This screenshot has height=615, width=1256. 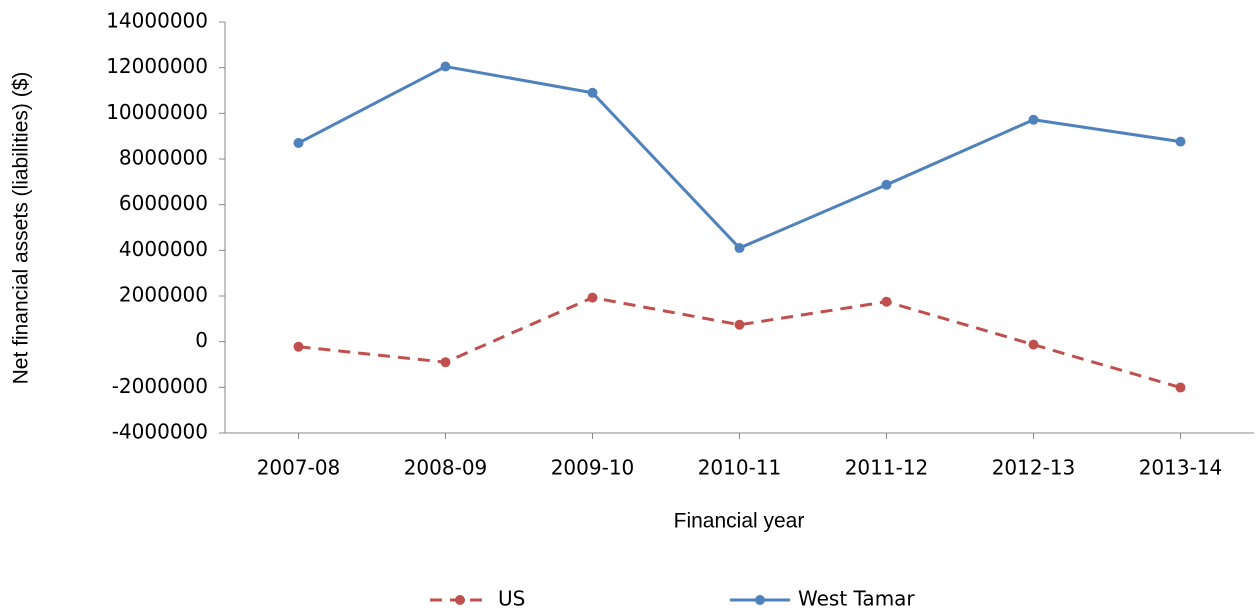 What do you see at coordinates (160, 386) in the screenshot?
I see `y-tick-label: -2000000` at bounding box center [160, 386].